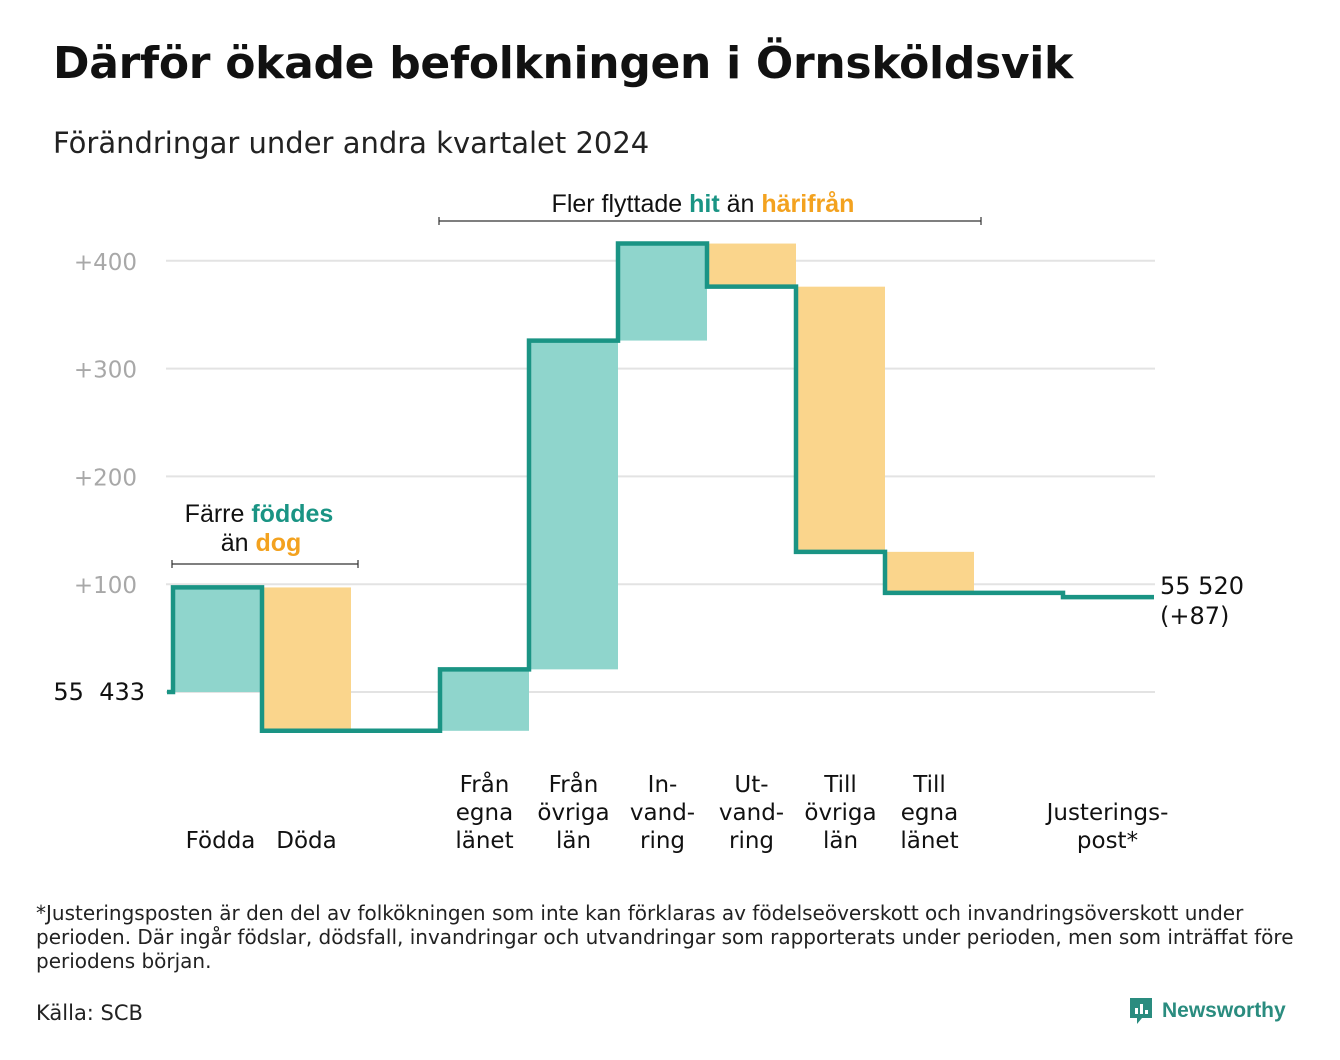 This screenshot has height=1060, width=1340. What do you see at coordinates (306, 841) in the screenshot?
I see `category-label: Döda` at bounding box center [306, 841].